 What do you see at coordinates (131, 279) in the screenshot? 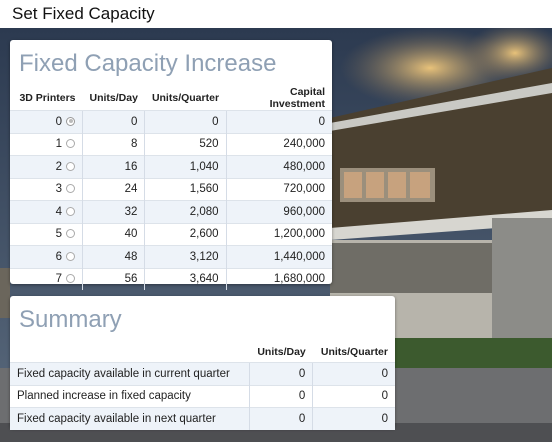
I see `cell-text: 56` at bounding box center [131, 279].